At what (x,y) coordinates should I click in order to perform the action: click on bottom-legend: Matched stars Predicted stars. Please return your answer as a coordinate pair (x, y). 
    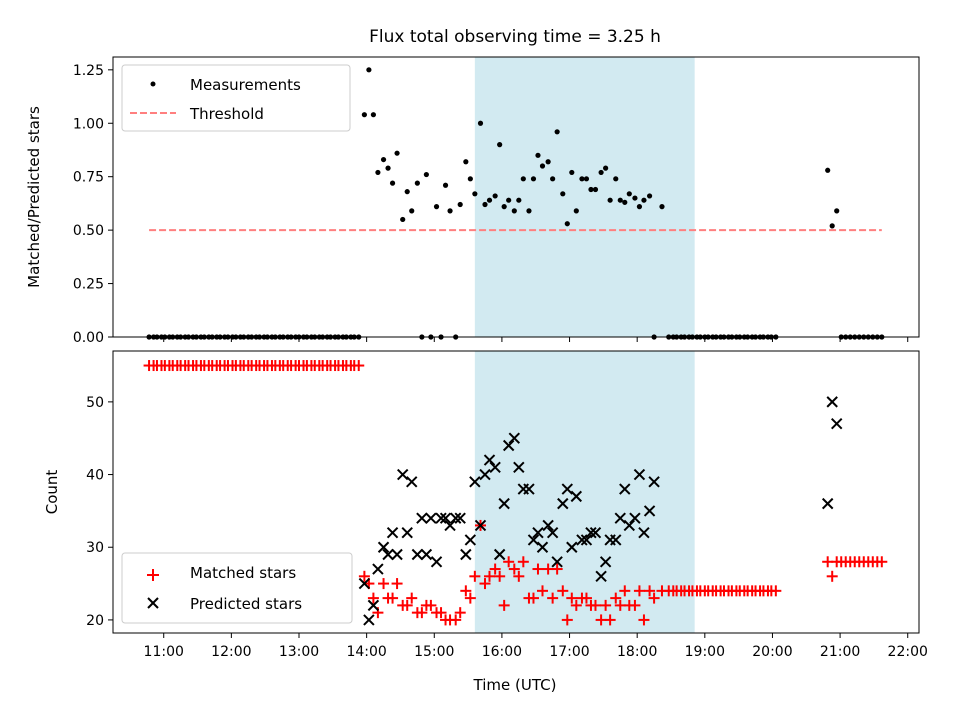
    Looking at the image, I should click on (237, 588).